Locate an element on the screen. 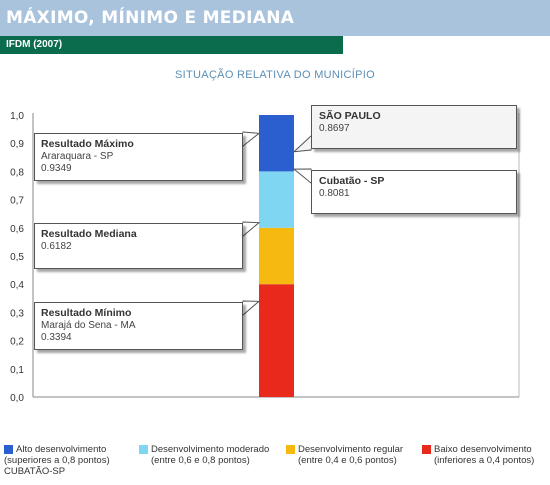 The height and width of the screenshot is (485, 550). annotation-minimo-title: Resultado Mínimo is located at coordinates (86, 313).